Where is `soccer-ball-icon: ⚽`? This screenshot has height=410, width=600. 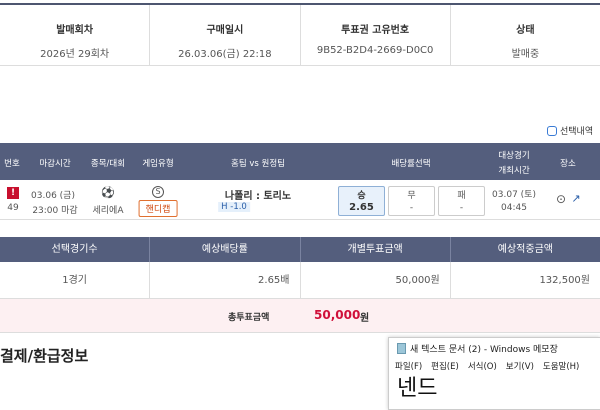
soccer-ball-icon: ⚽ is located at coordinates (108, 192).